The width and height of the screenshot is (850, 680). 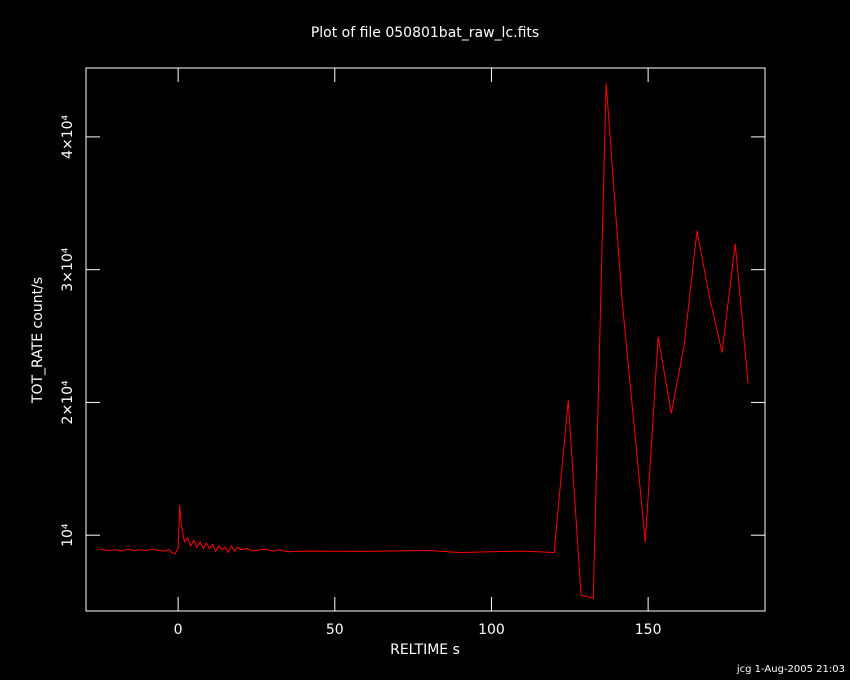 What do you see at coordinates (425, 650) in the screenshot?
I see `x-axis-label: RELTIME s` at bounding box center [425, 650].